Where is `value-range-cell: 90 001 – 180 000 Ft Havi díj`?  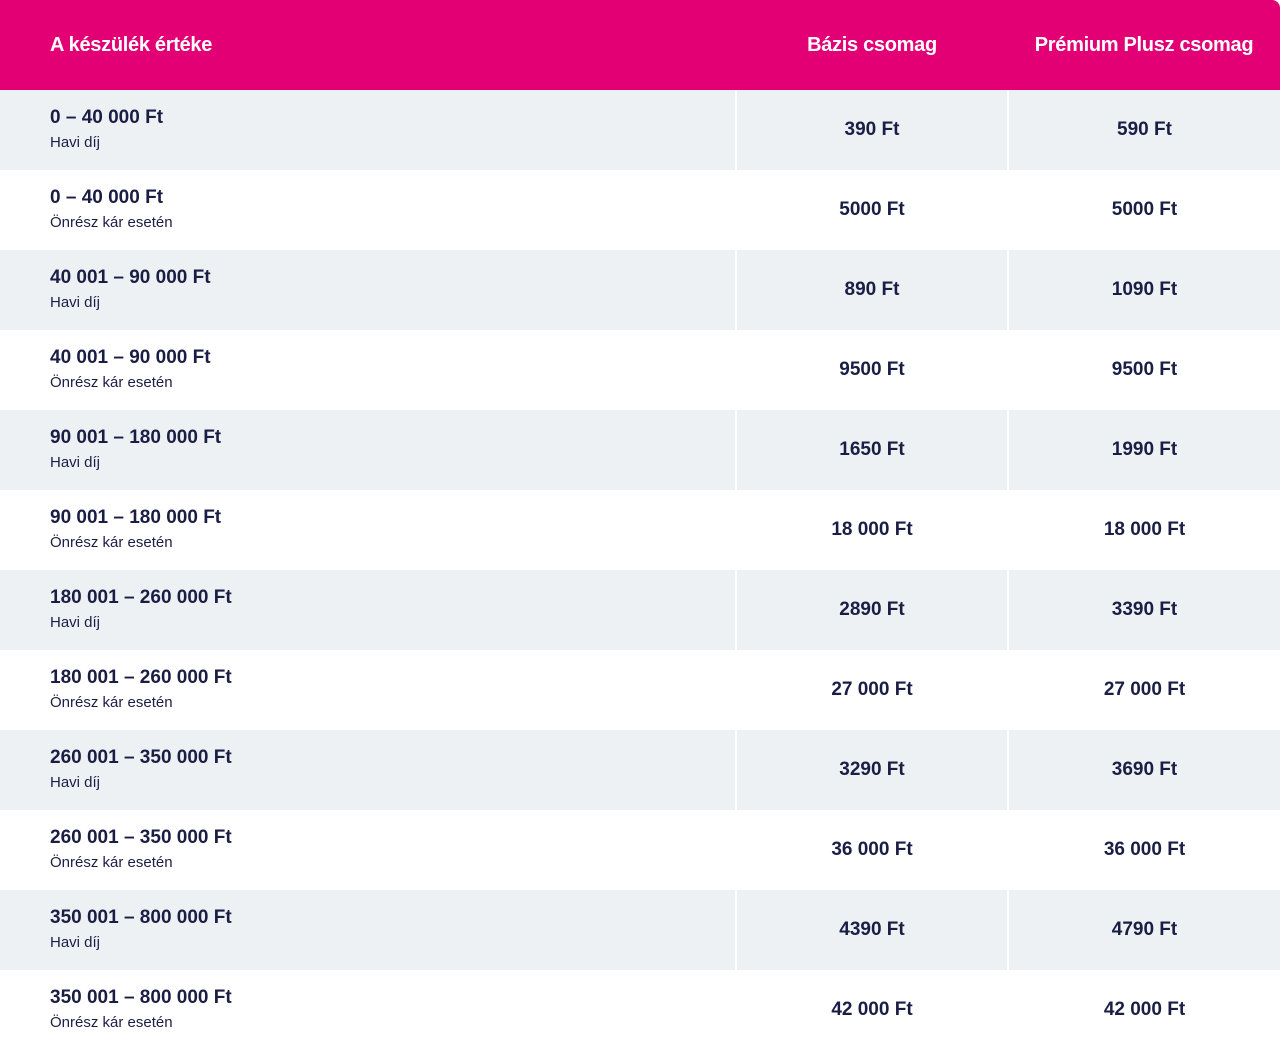 value-range-cell: 90 001 – 180 000 Ft Havi díj is located at coordinates (367, 450).